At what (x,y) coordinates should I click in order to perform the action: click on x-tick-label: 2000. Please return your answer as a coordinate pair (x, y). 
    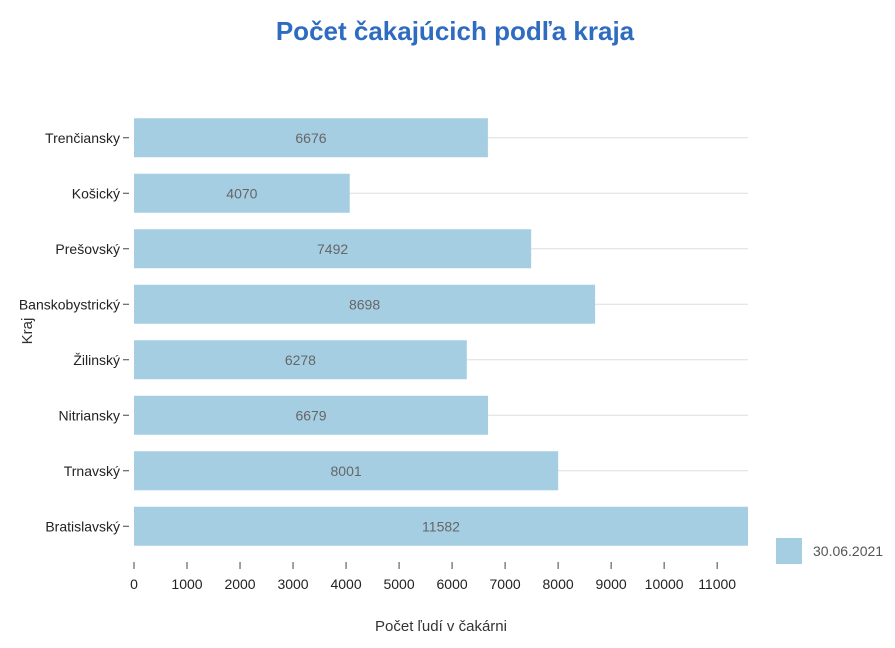
    Looking at the image, I should click on (239, 584).